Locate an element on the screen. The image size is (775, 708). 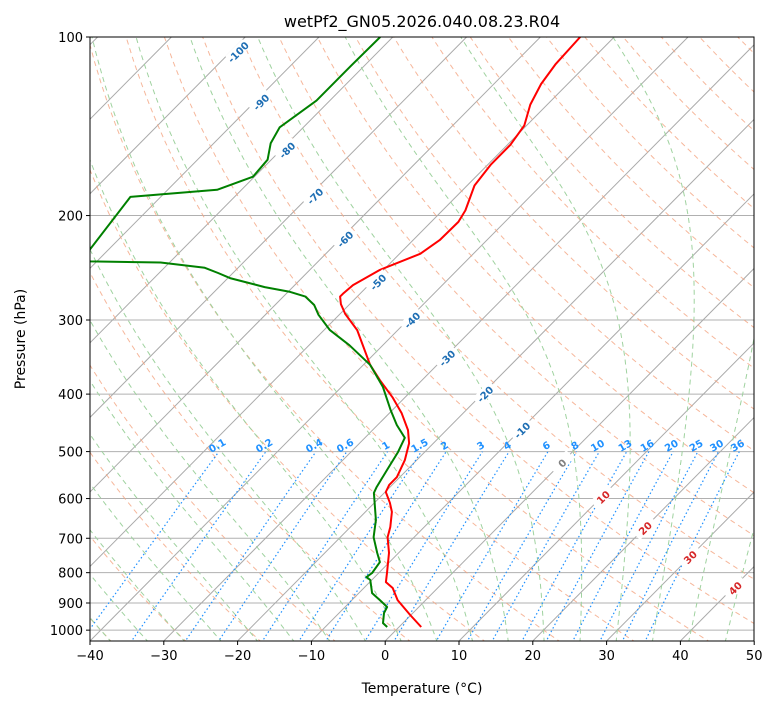
x-tick-label: 30 is located at coordinates (606, 656).